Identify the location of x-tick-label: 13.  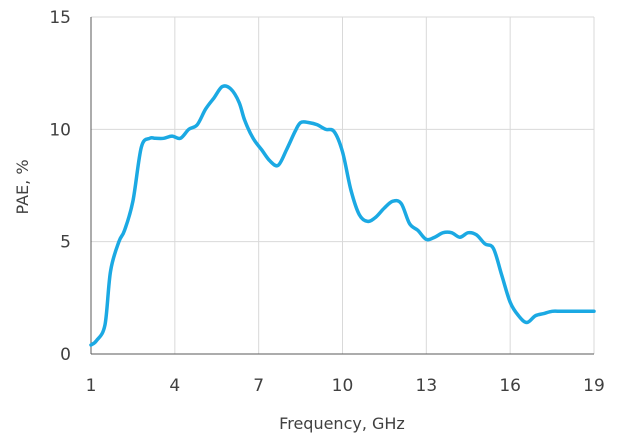
(427, 386).